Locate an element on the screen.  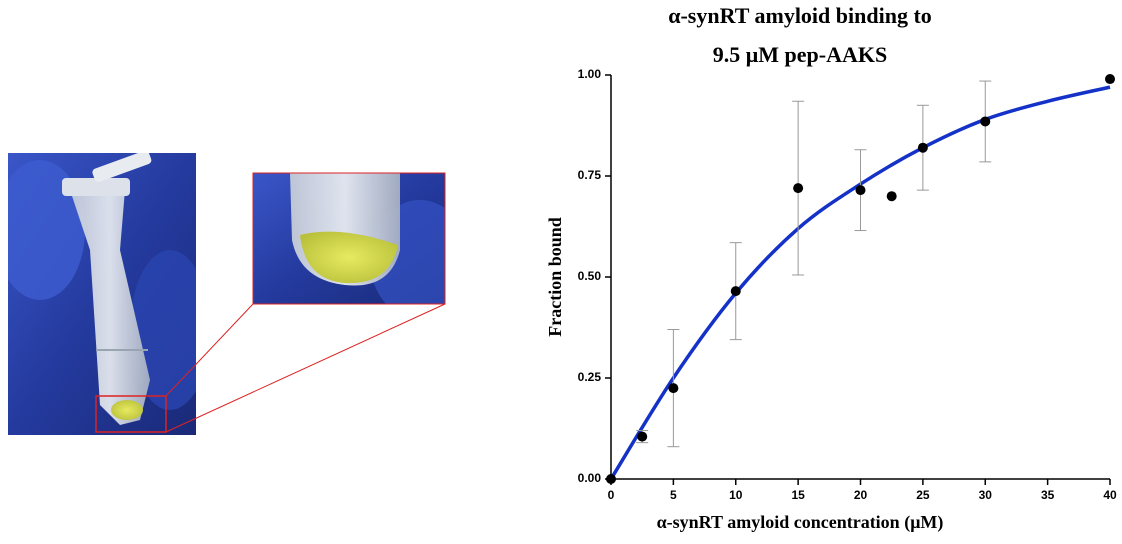
inset-photo is located at coordinates (349, 238).